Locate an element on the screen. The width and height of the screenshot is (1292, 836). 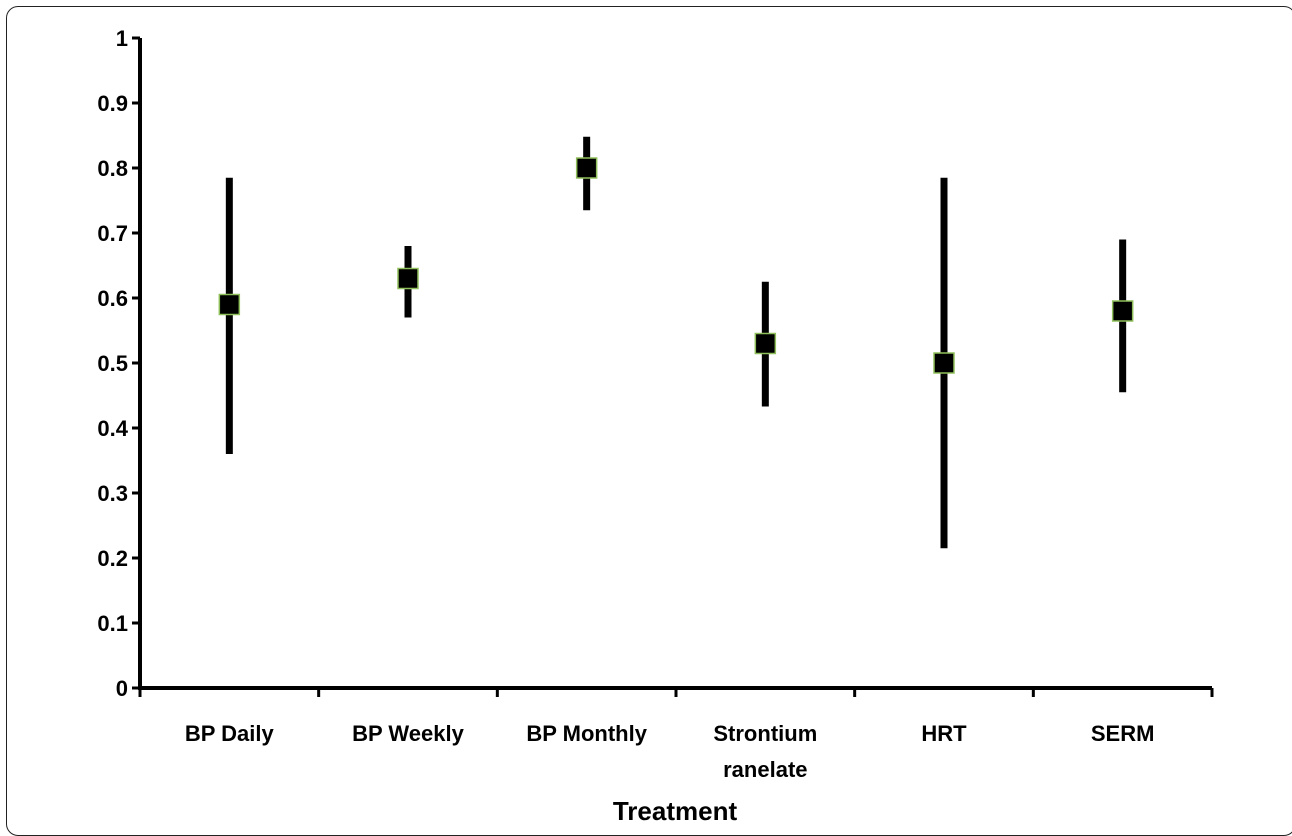
y-tick-label: 0.7 is located at coordinates (112, 233).